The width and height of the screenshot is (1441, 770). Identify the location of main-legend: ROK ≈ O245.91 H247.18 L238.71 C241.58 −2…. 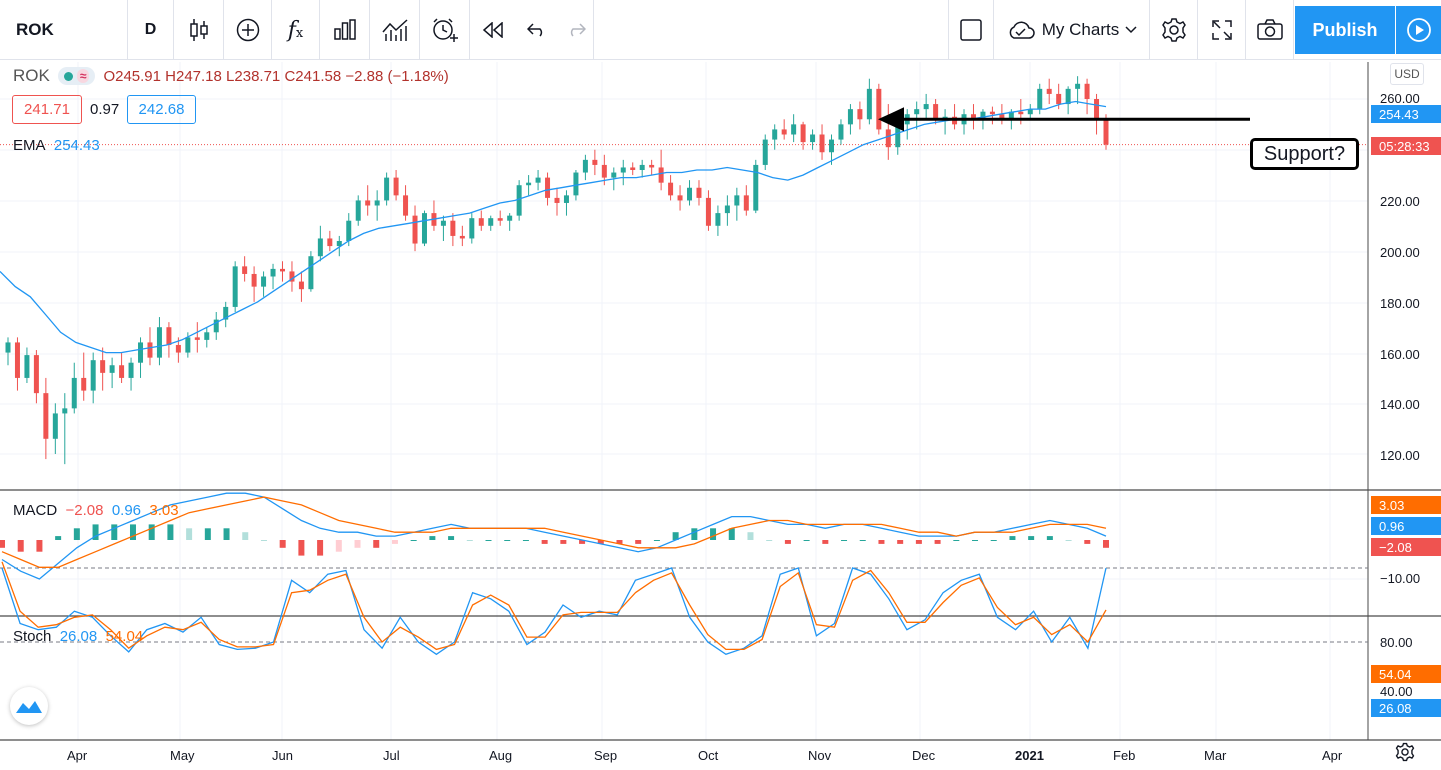
(231, 76).